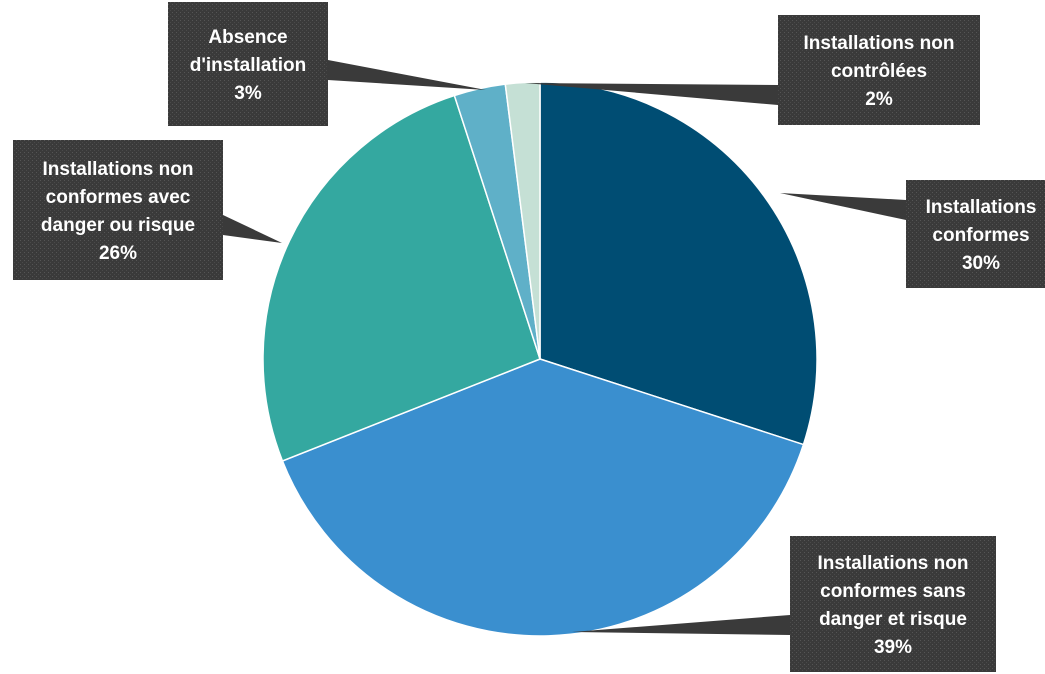 This screenshot has height=674, width=1045. What do you see at coordinates (981, 207) in the screenshot?
I see `data-label-text: Installations` at bounding box center [981, 207].